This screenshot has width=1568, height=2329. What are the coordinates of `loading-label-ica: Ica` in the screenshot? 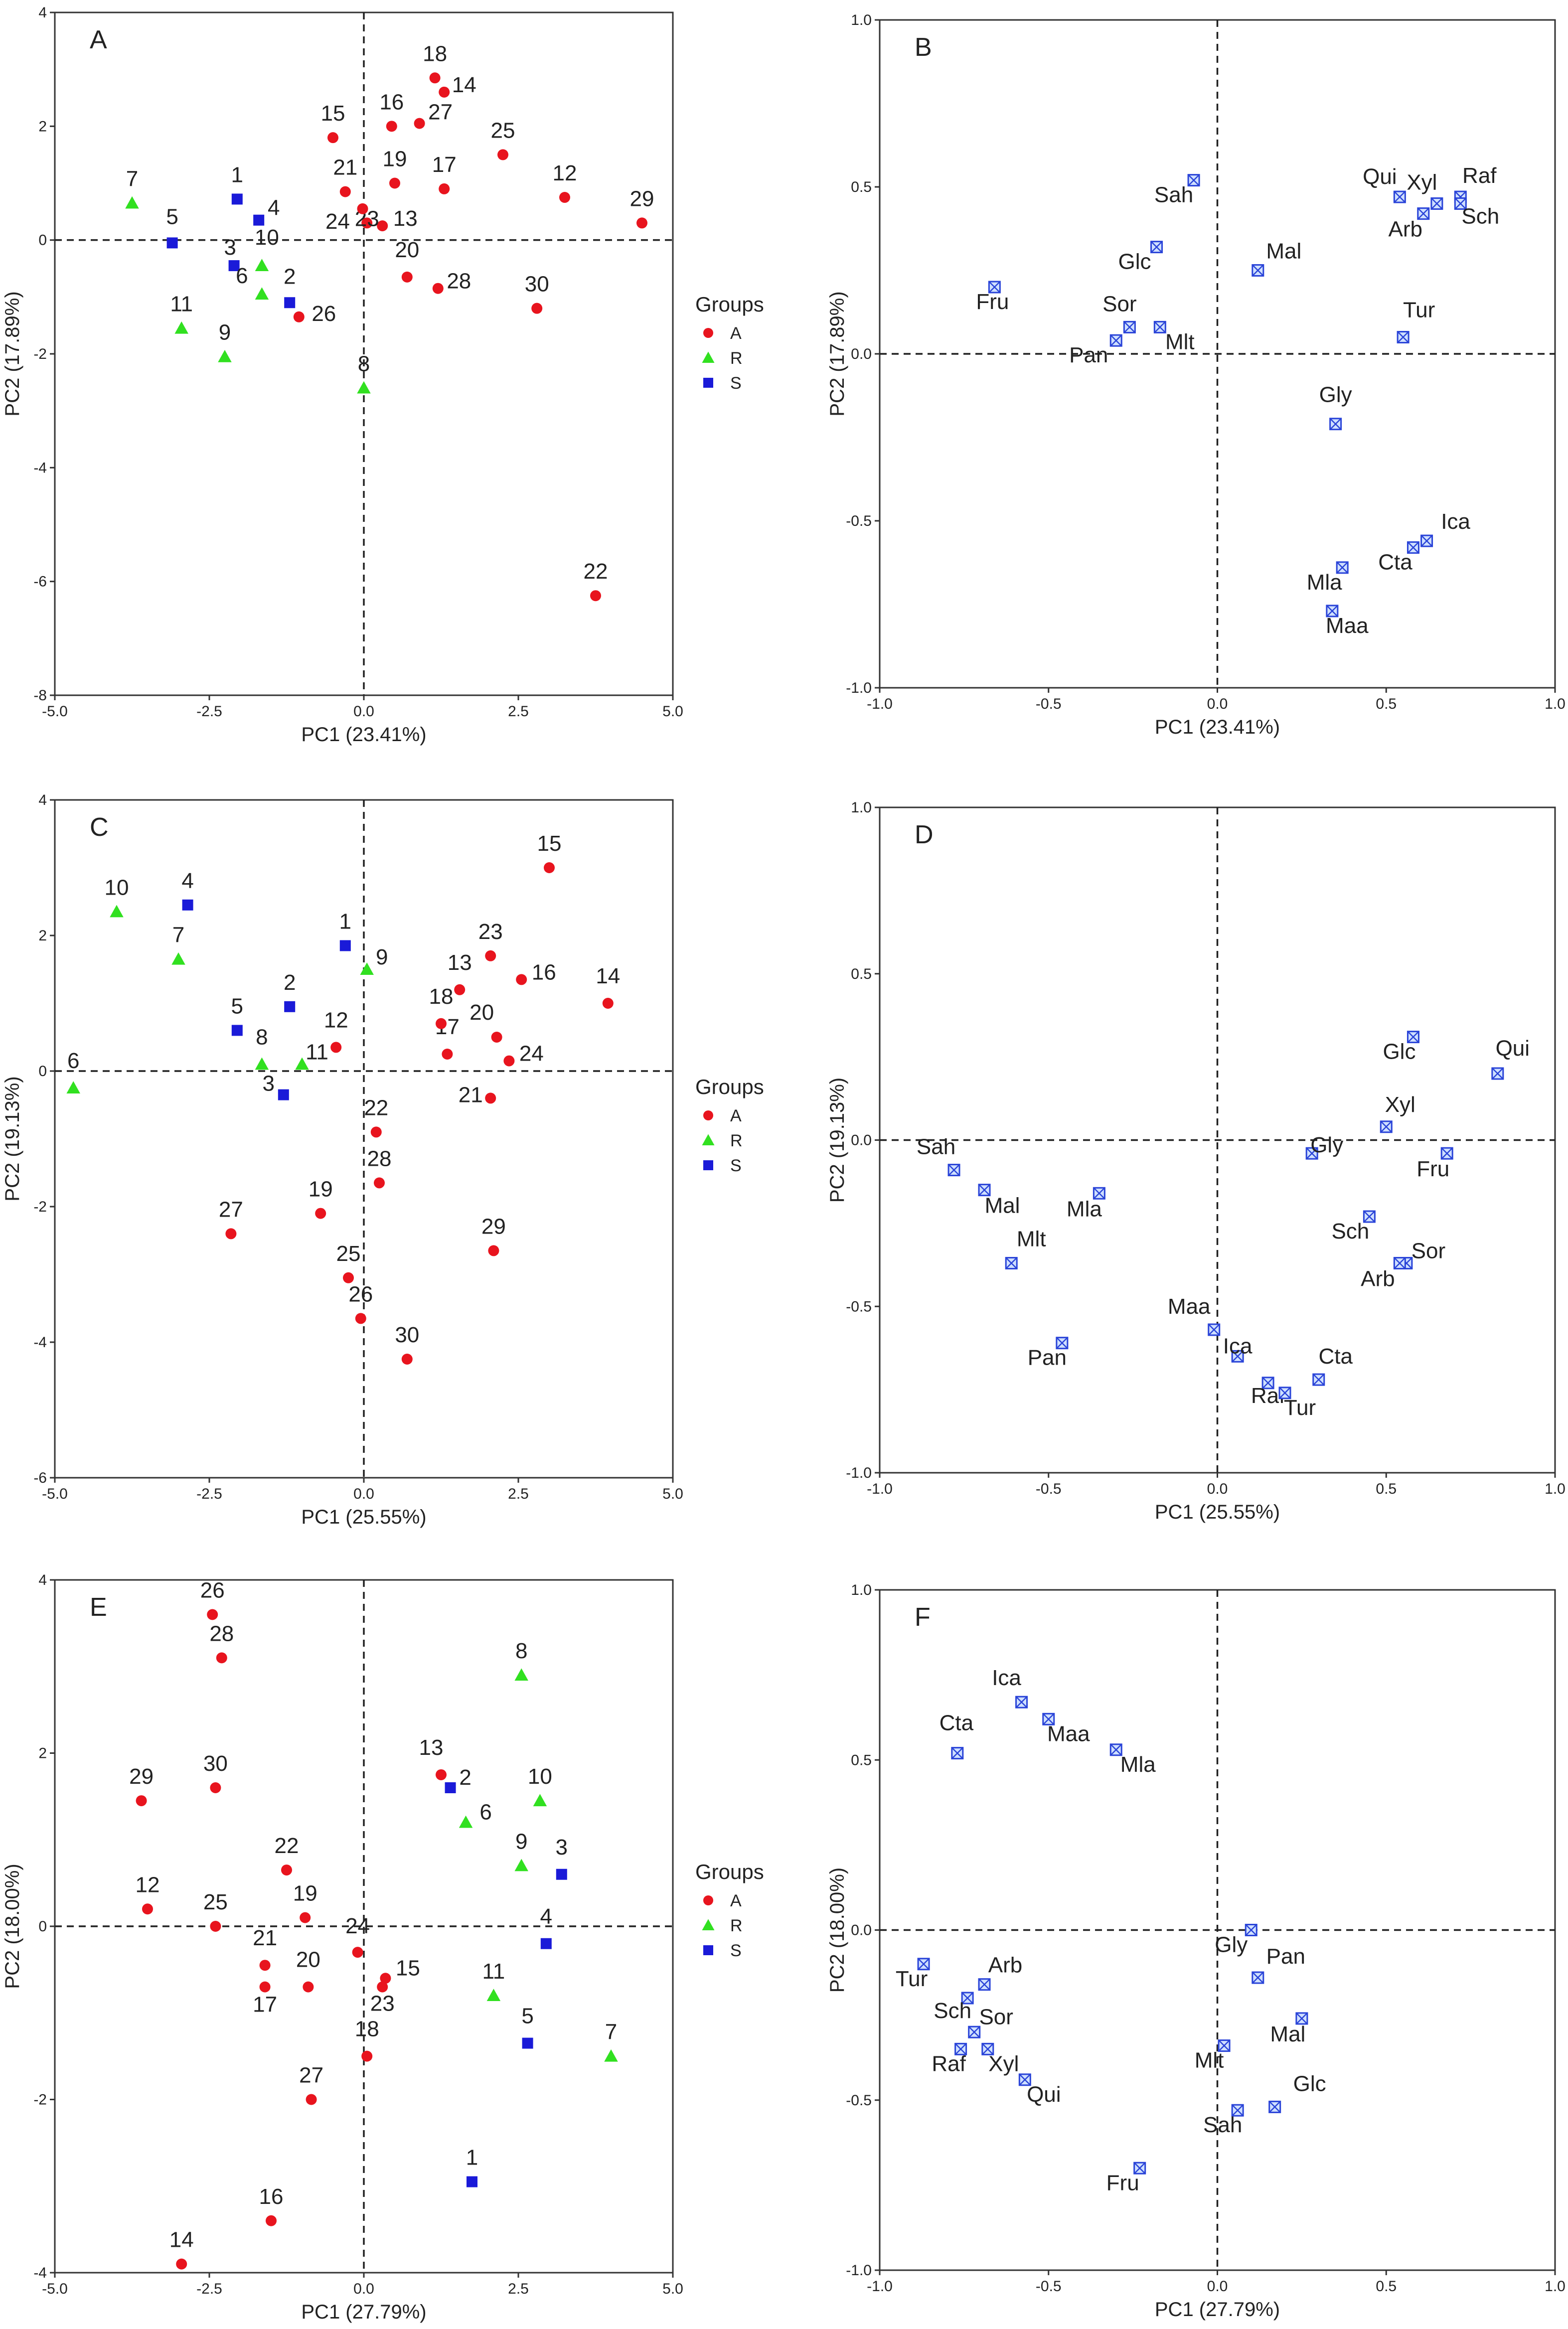 It's located at (1238, 1346).